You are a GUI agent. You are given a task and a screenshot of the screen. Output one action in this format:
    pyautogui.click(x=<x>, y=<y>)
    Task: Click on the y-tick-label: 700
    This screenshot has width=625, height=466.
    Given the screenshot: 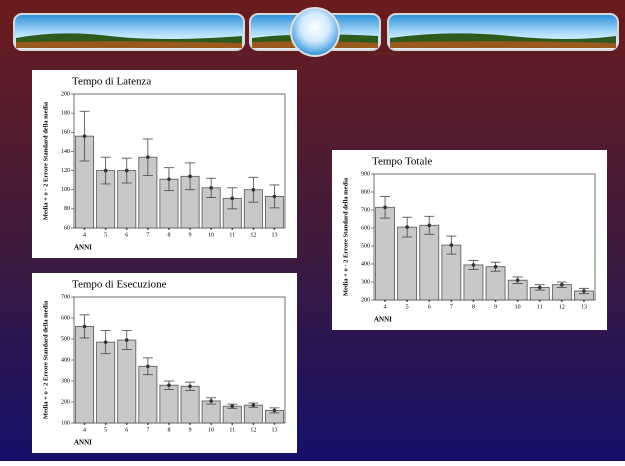 What is the action you would take?
    pyautogui.click(x=365, y=210)
    